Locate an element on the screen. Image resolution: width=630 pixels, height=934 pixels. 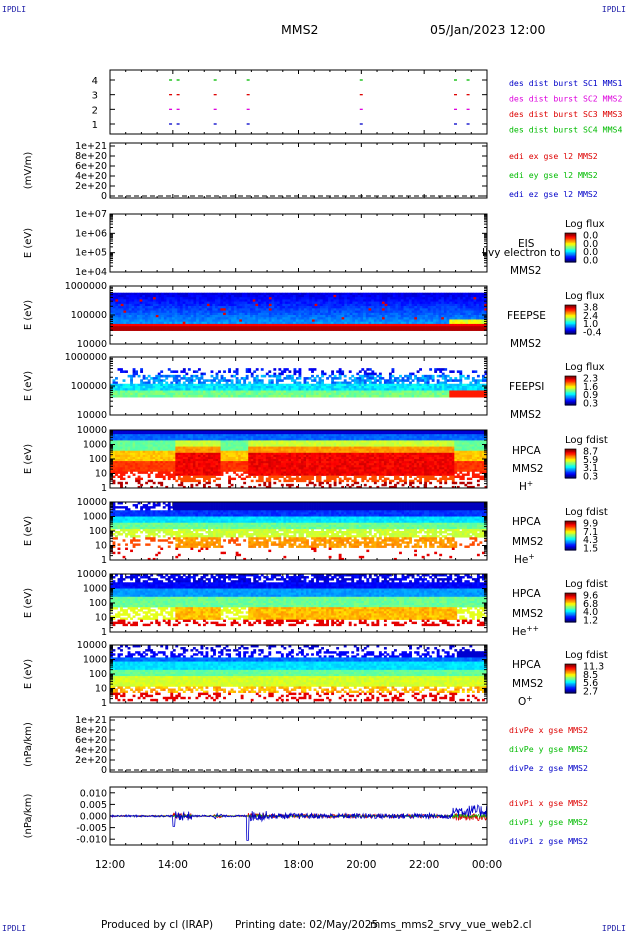
spacecraft-label: MMS2 is located at coordinates (525, 271).